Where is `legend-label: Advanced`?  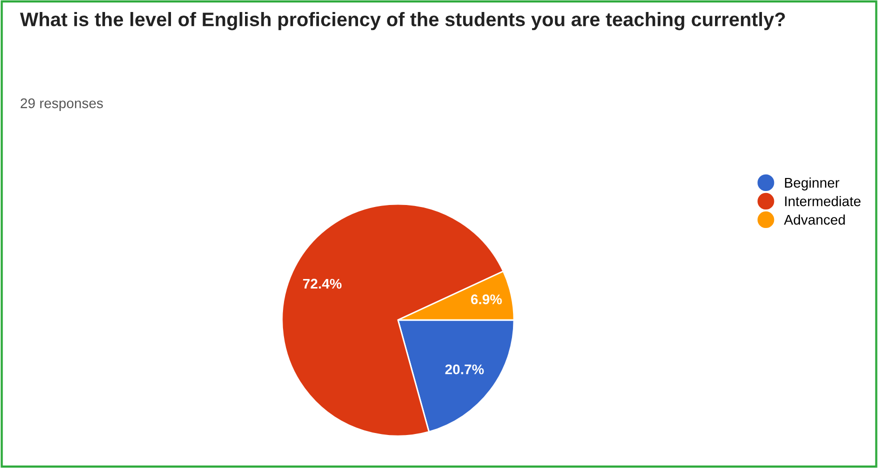
legend-label: Advanced is located at coordinates (814, 219).